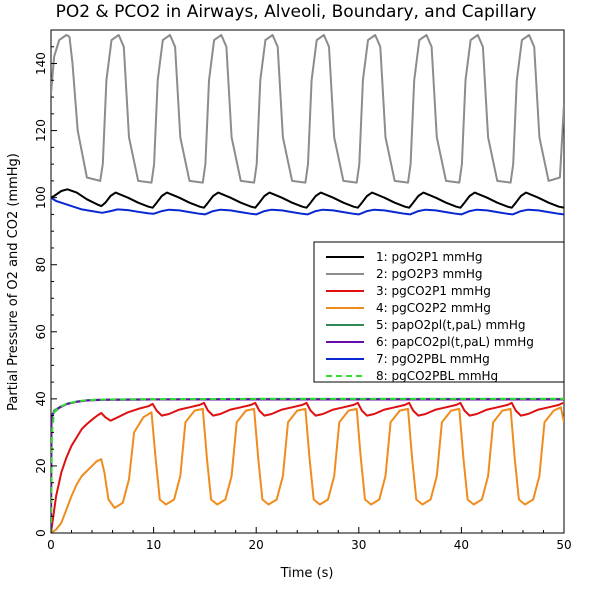  I want to click on legend-label-4: 4: pgCO2P2 mmHg, so click(433, 308).